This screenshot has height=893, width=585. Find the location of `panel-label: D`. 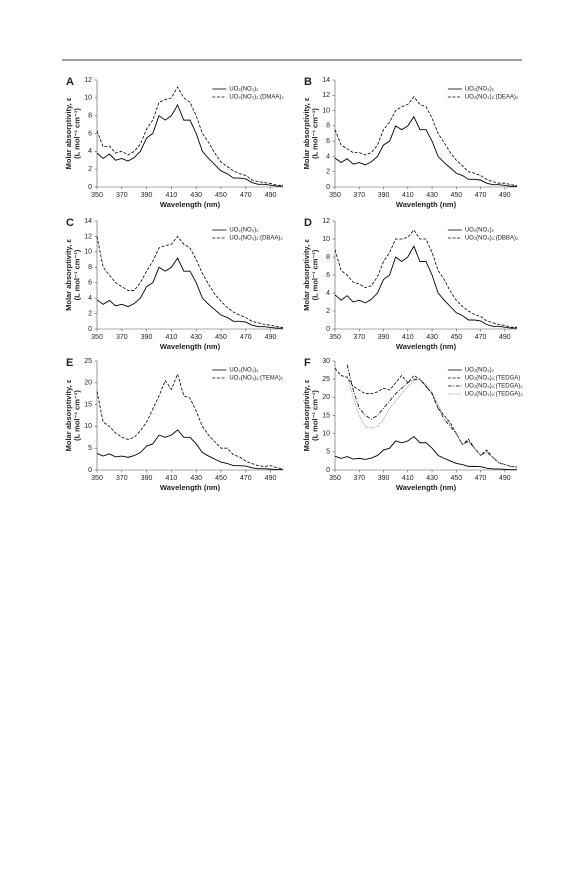

panel-label: D is located at coordinates (308, 223).